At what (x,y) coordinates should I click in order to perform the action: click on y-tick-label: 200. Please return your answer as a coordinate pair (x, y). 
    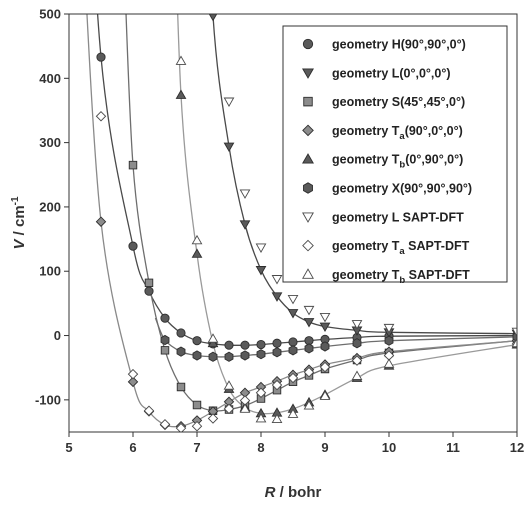
    Looking at the image, I should click on (50, 206).